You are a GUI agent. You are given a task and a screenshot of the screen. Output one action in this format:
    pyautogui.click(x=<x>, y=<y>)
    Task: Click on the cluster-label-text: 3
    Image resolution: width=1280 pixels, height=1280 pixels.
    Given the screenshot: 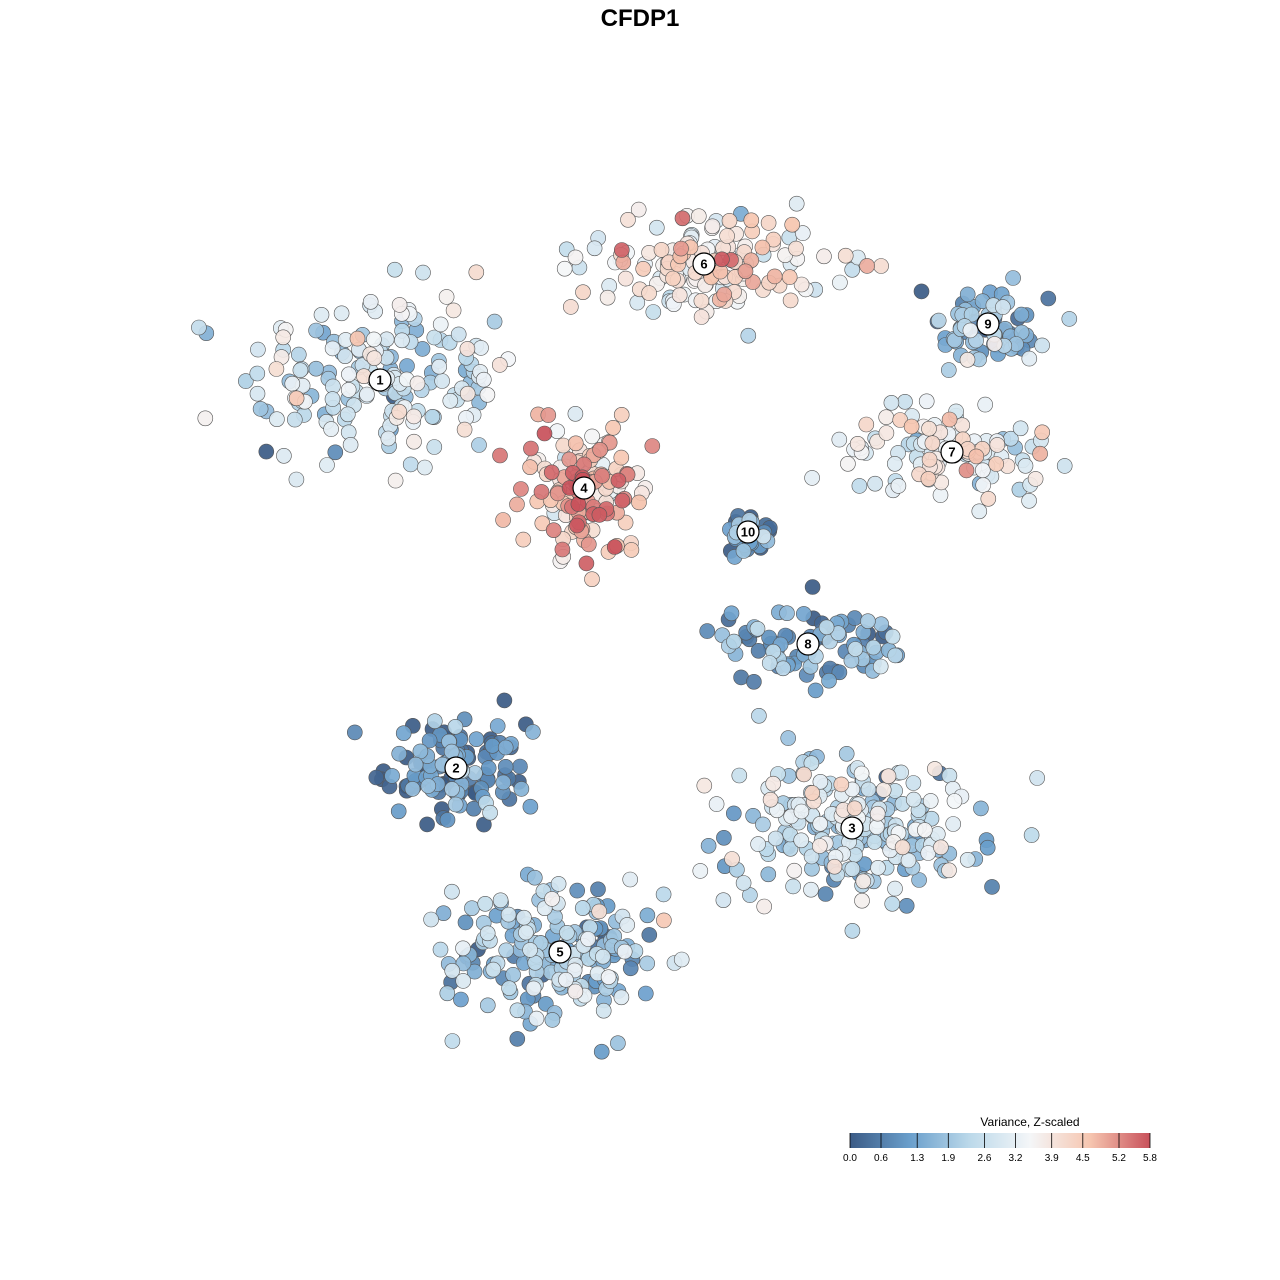 What is the action you would take?
    pyautogui.click(x=851, y=828)
    